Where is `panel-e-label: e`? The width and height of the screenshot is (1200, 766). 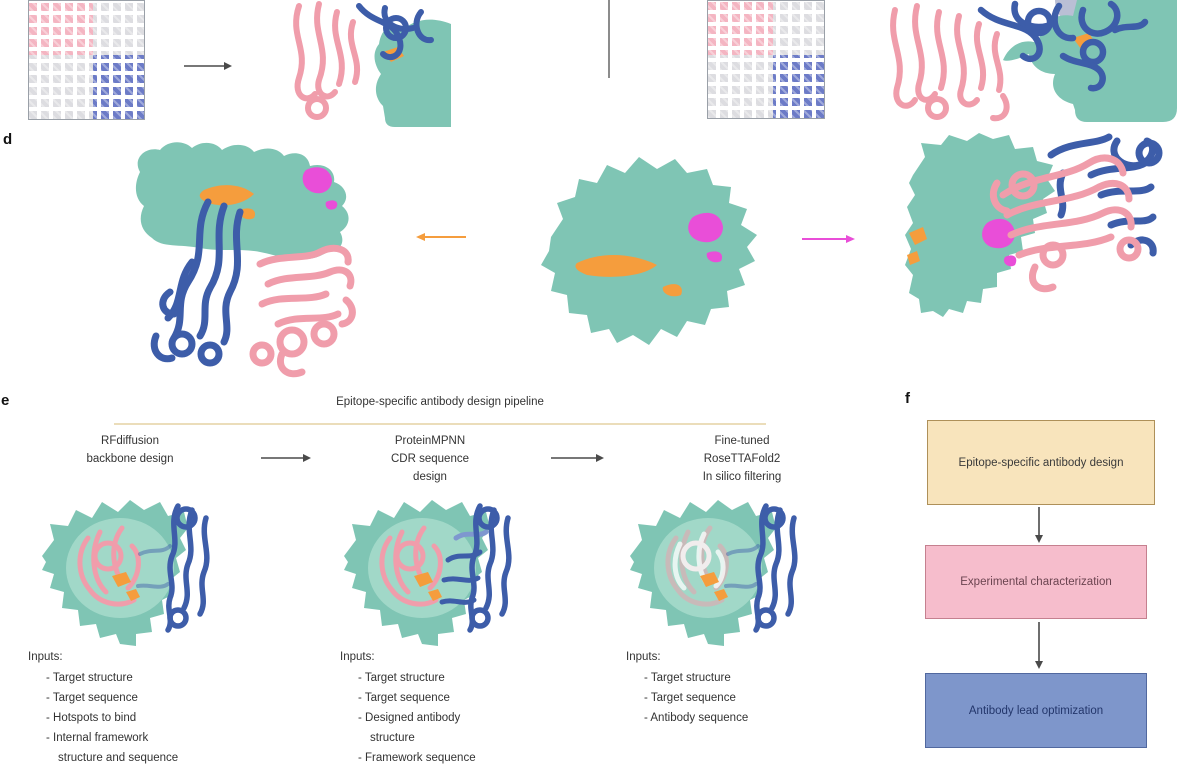
panel-e-label: e is located at coordinates (5, 400).